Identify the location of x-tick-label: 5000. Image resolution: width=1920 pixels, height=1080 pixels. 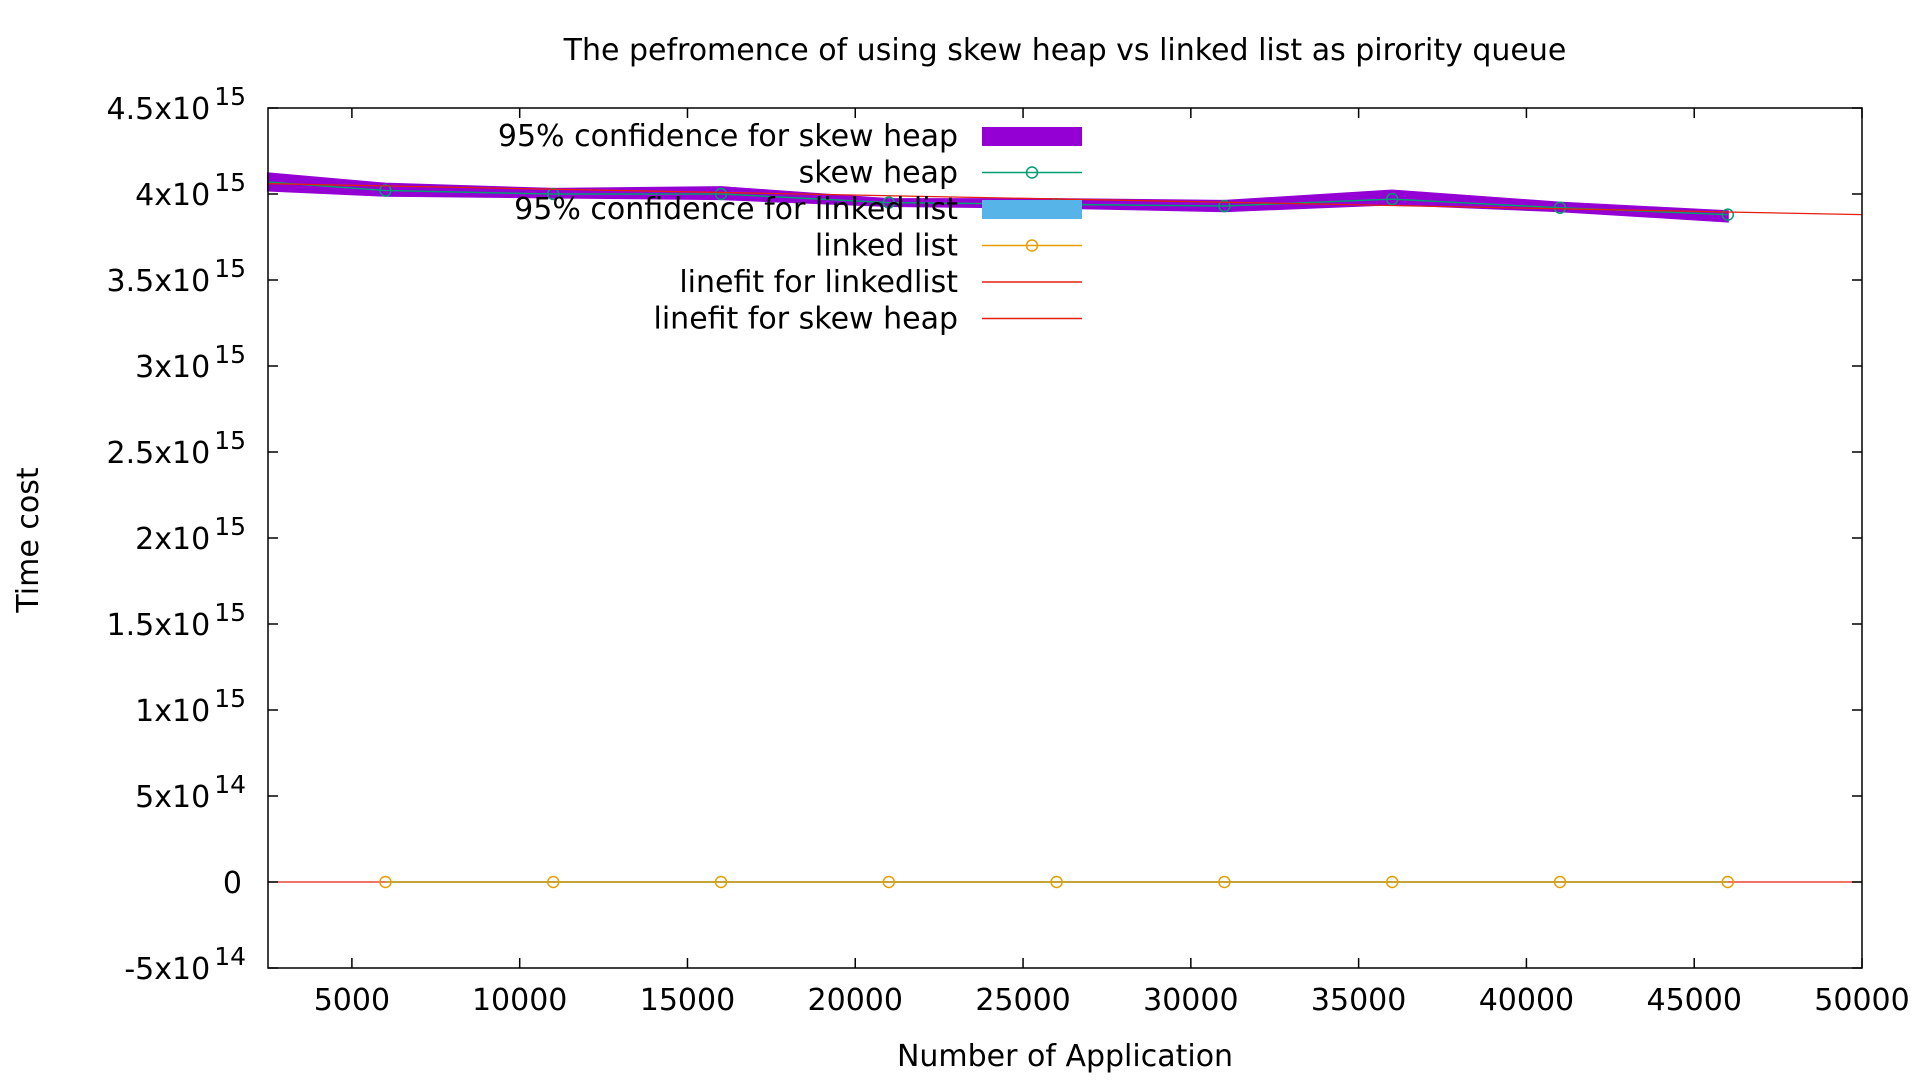
(352, 1000).